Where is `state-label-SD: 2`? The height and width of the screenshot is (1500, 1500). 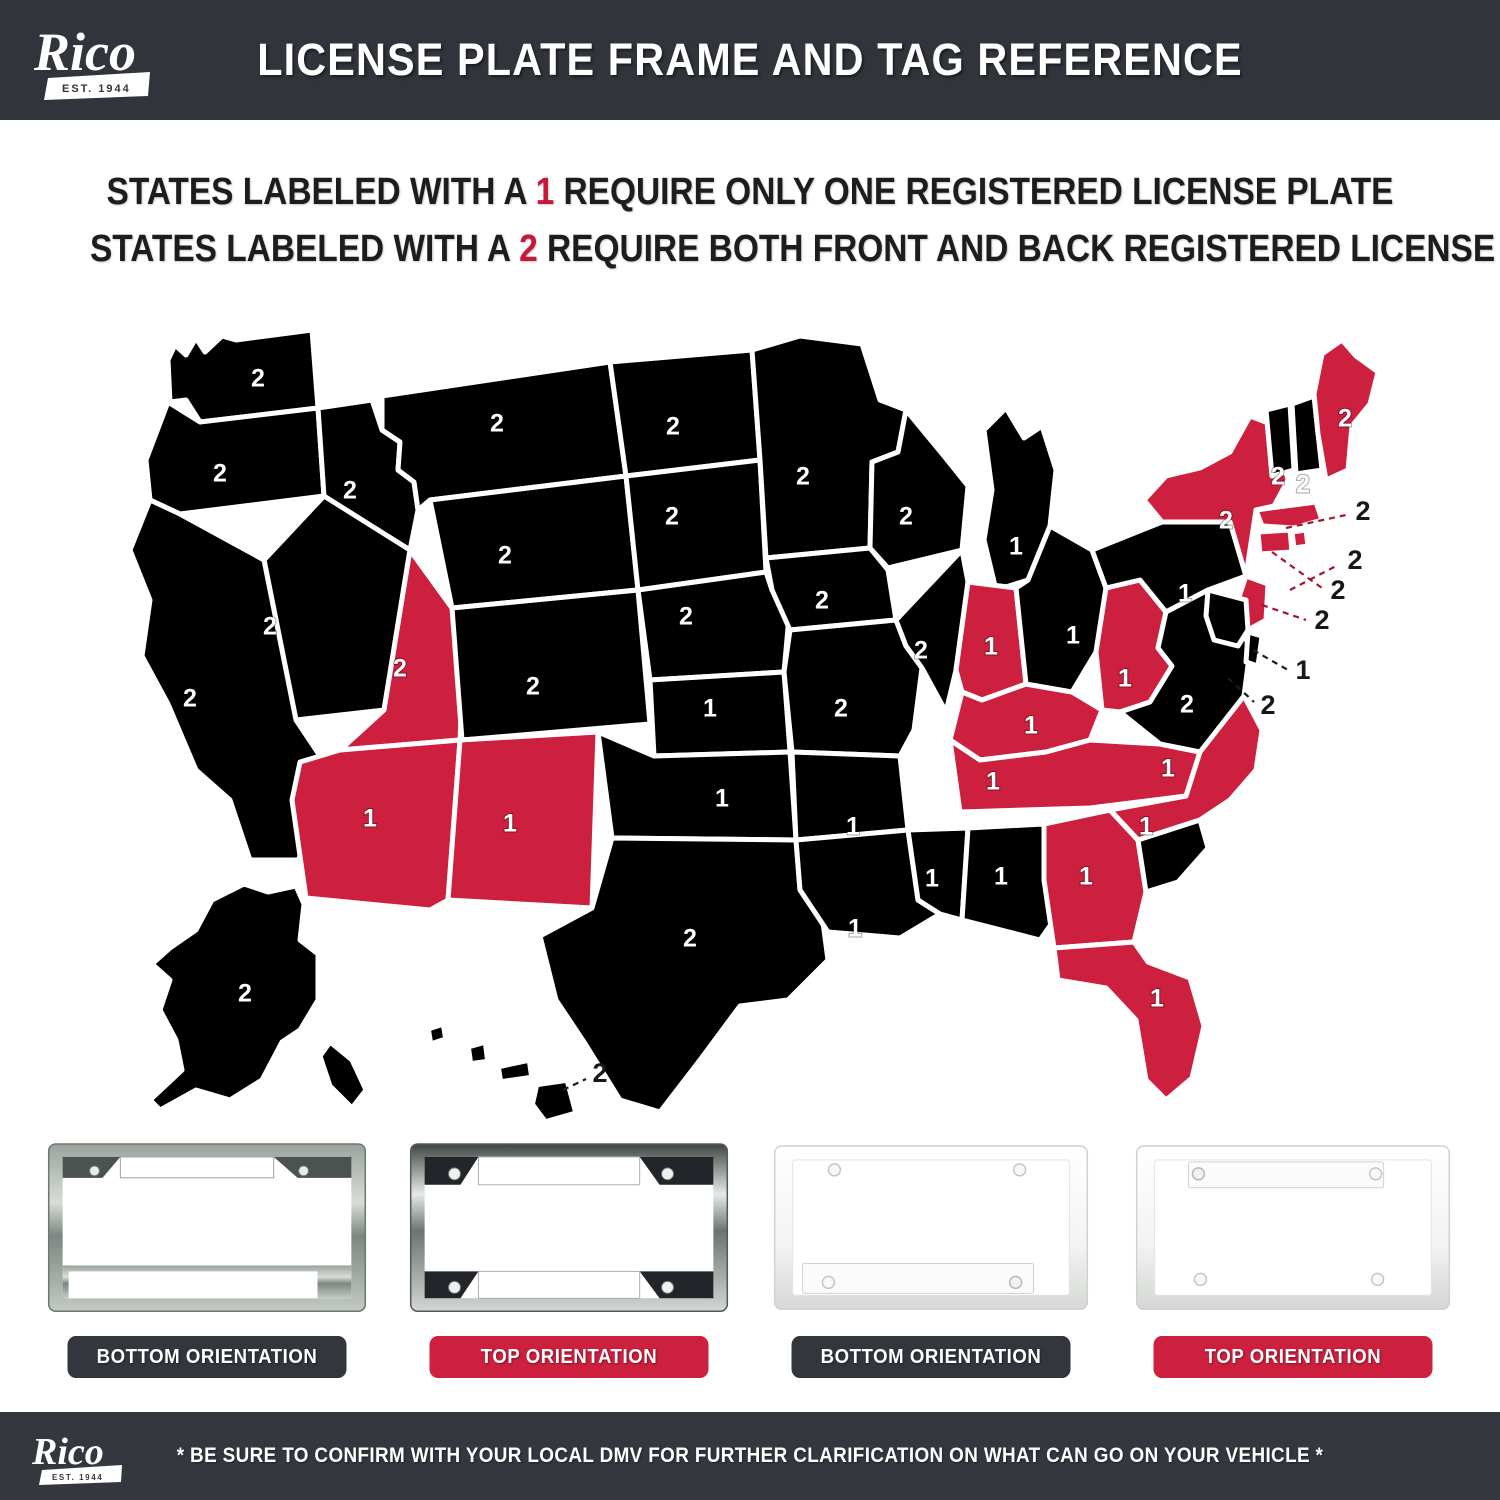 state-label-SD: 2 is located at coordinates (672, 517).